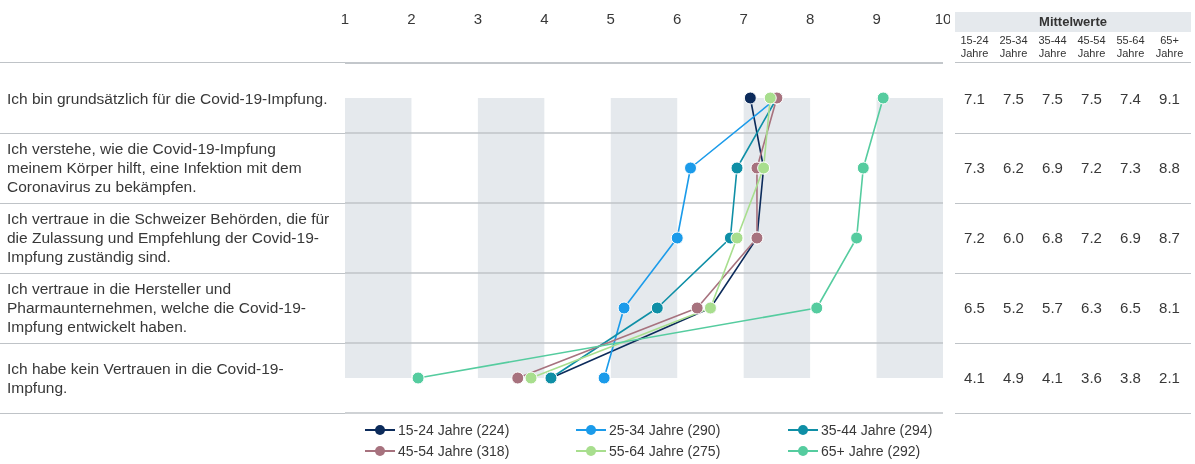 Image resolution: width=1195 pixels, height=464 pixels. What do you see at coordinates (871, 451) in the screenshot?
I see `legend-label: 65+ Jahre (292)` at bounding box center [871, 451].